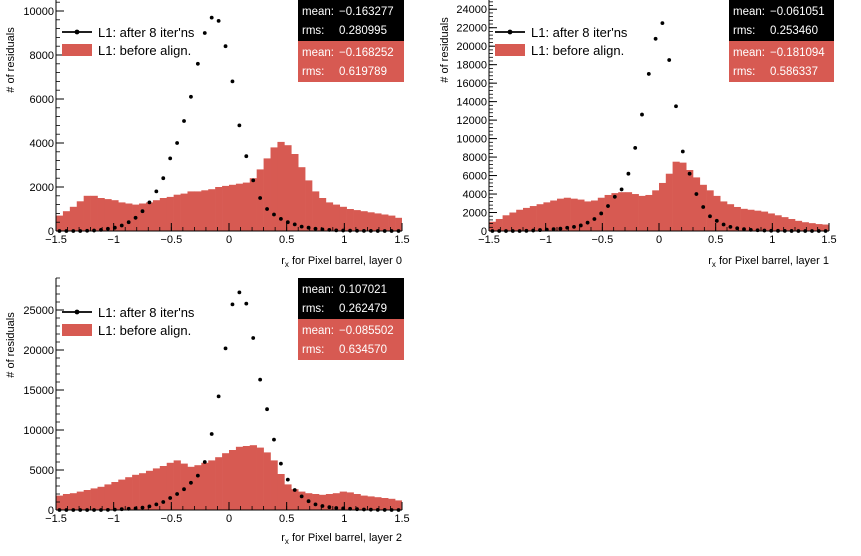  Describe the element at coordinates (366, 331) in the screenshot. I see `stats-before-mean-value: −0.085502` at that location.